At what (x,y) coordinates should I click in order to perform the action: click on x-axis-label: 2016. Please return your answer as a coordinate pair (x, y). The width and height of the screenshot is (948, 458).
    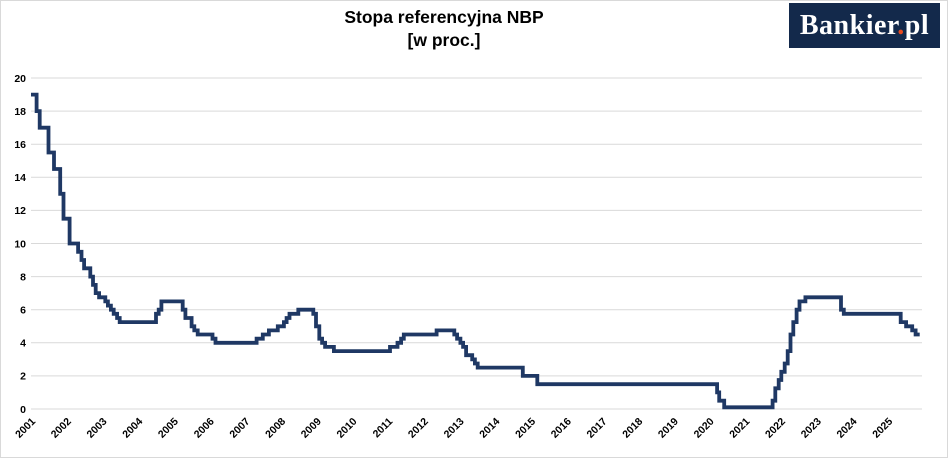
    Looking at the image, I should click on (561, 428).